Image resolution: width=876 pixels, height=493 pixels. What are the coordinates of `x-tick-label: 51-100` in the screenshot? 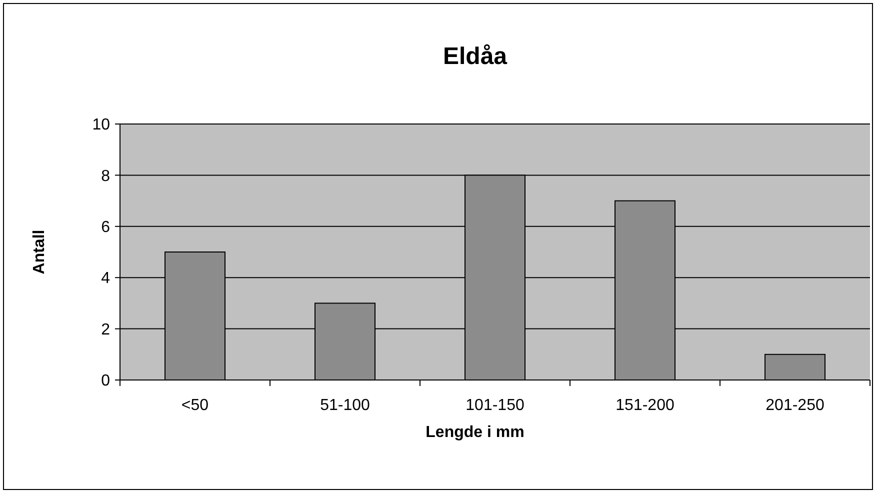 It's located at (345, 405).